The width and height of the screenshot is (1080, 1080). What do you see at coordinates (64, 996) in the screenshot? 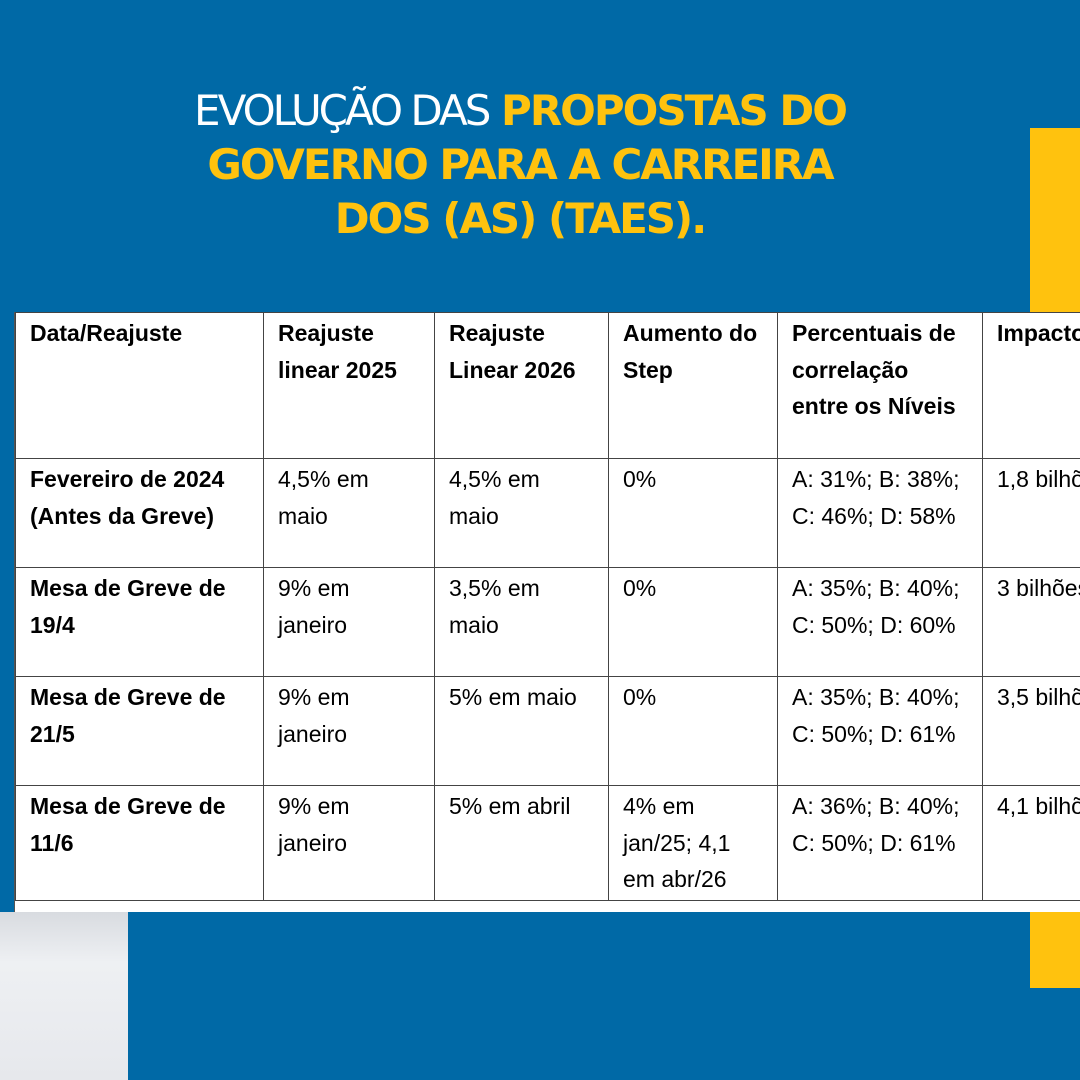
I see `gray-corner` at bounding box center [64, 996].